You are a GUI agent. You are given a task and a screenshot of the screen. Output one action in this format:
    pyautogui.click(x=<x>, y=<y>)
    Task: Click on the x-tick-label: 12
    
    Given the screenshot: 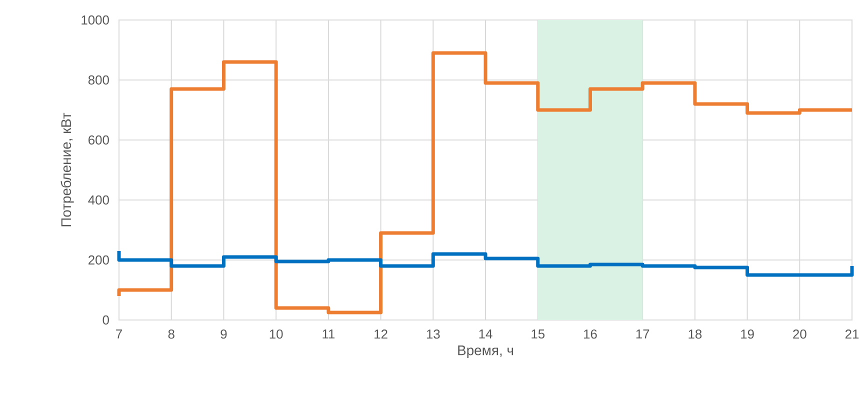 What is the action you would take?
    pyautogui.click(x=381, y=334)
    